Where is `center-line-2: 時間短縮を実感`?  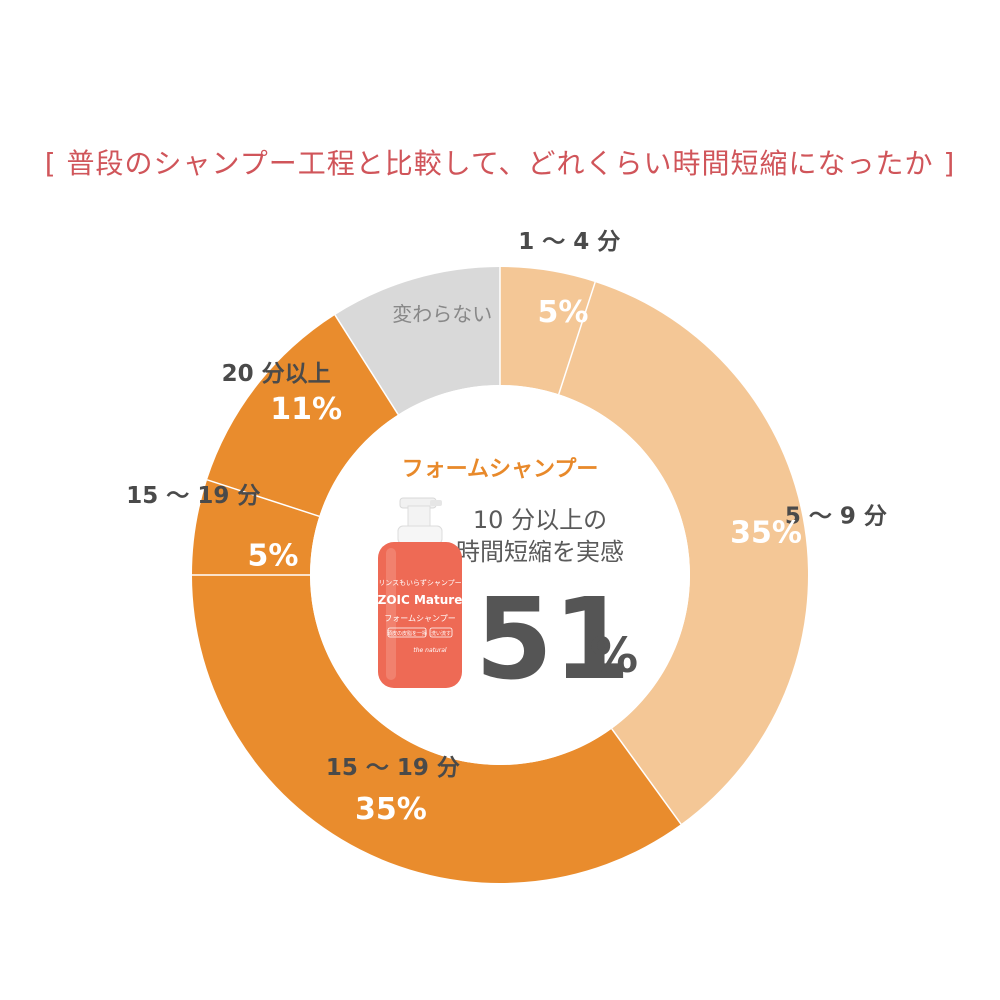 center-line-2: 時間短縮を実感 is located at coordinates (540, 552).